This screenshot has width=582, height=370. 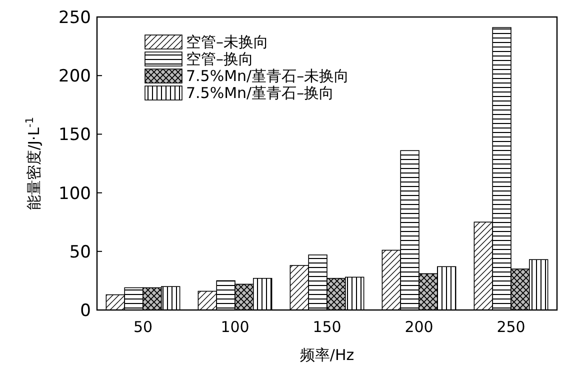 What do you see at coordinates (327, 327) in the screenshot?
I see `x-tick-label: 150` at bounding box center [327, 327].